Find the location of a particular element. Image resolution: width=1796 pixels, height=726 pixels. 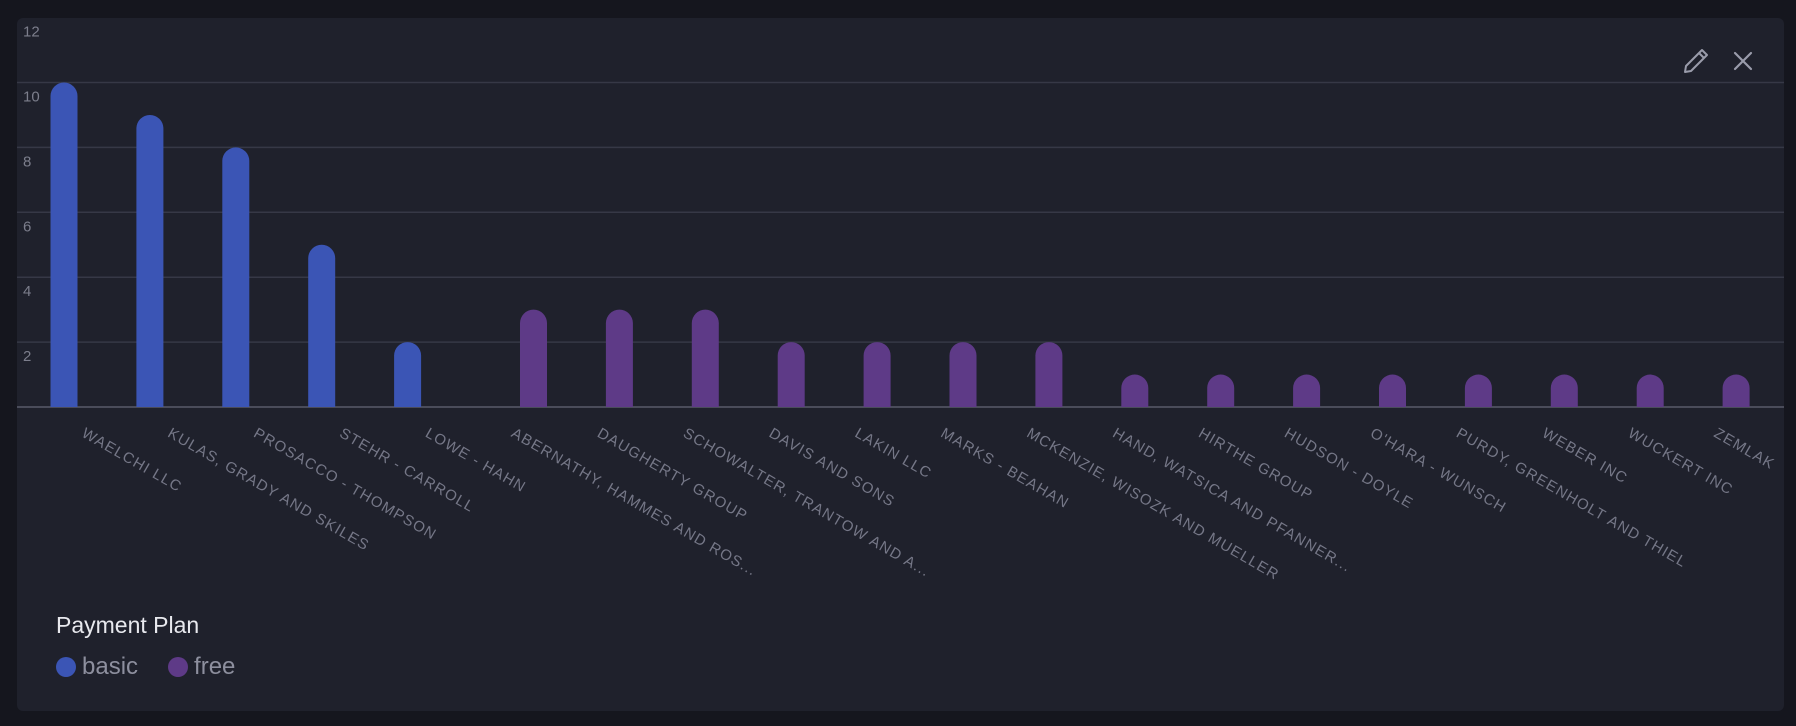

y-tick-label: 6 is located at coordinates (27, 226).